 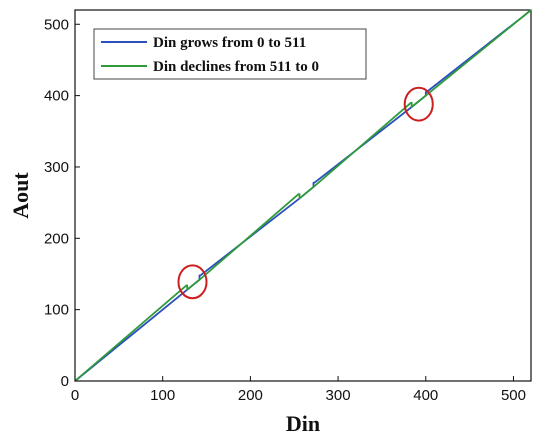 I want to click on y-tick-label: 200, so click(x=56, y=238).